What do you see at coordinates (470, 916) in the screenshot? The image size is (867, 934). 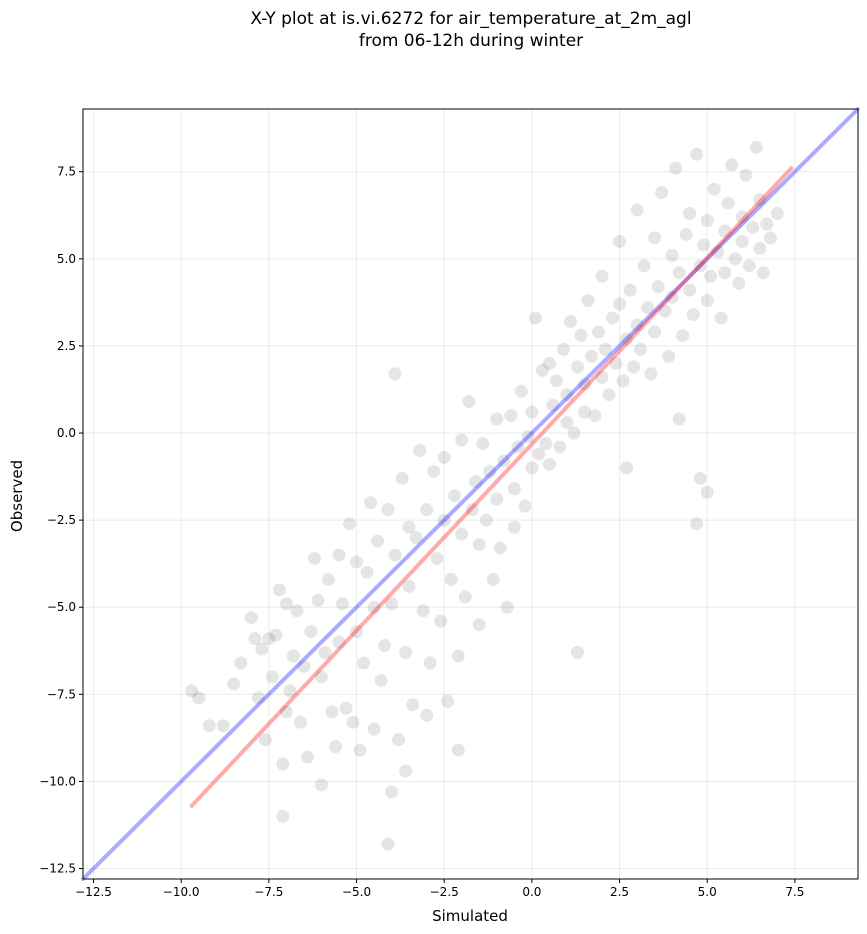 I see `x-axis-label: Simulated` at bounding box center [470, 916].